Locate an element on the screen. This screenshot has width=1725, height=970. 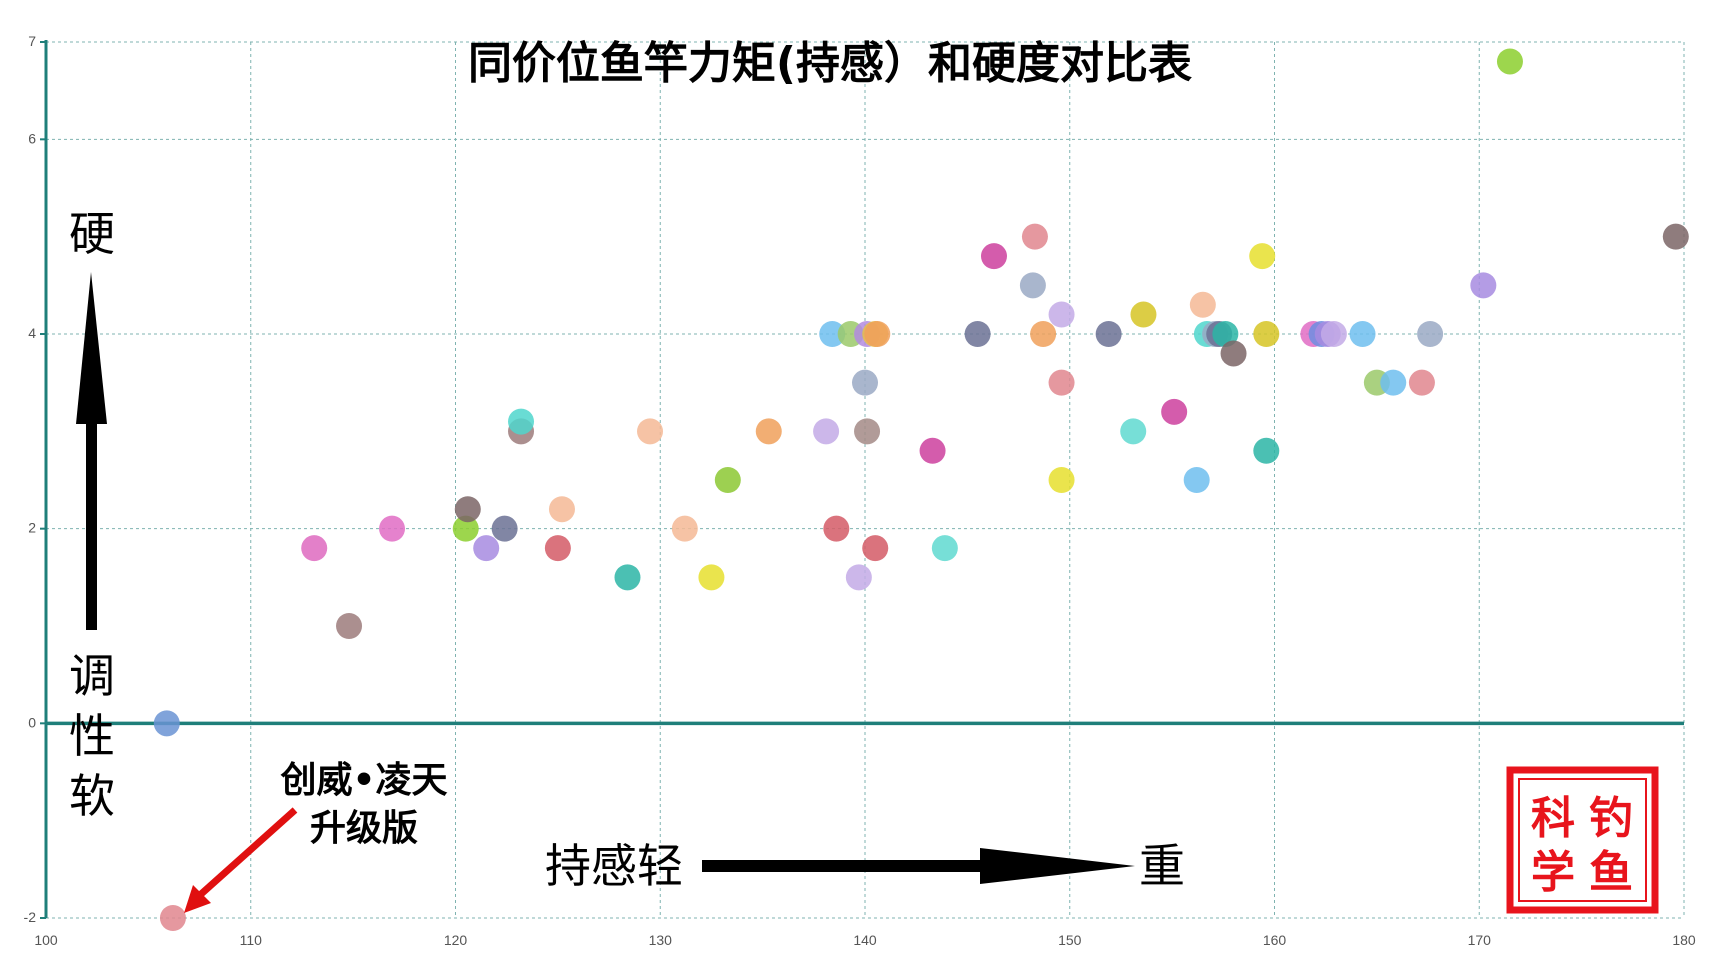
y-annotation-bottom-1: 调 is located at coordinates (92, 676).